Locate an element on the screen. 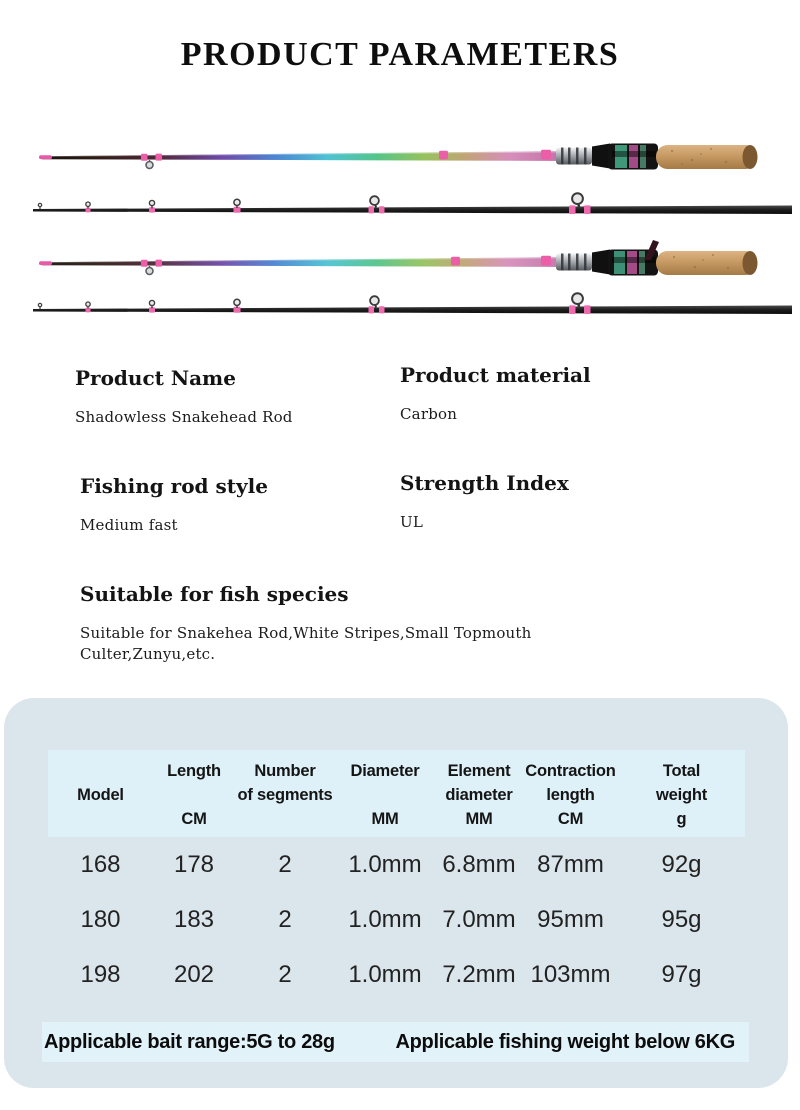 The image size is (800, 1110). spec-label: Product material is located at coordinates (495, 375).